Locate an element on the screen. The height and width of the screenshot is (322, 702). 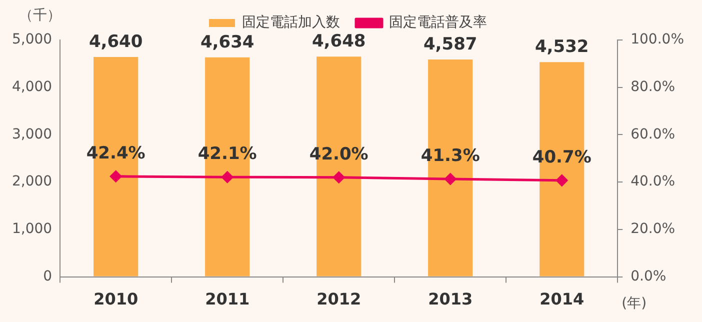
y2-tick-label: 100.0% is located at coordinates (657, 40).